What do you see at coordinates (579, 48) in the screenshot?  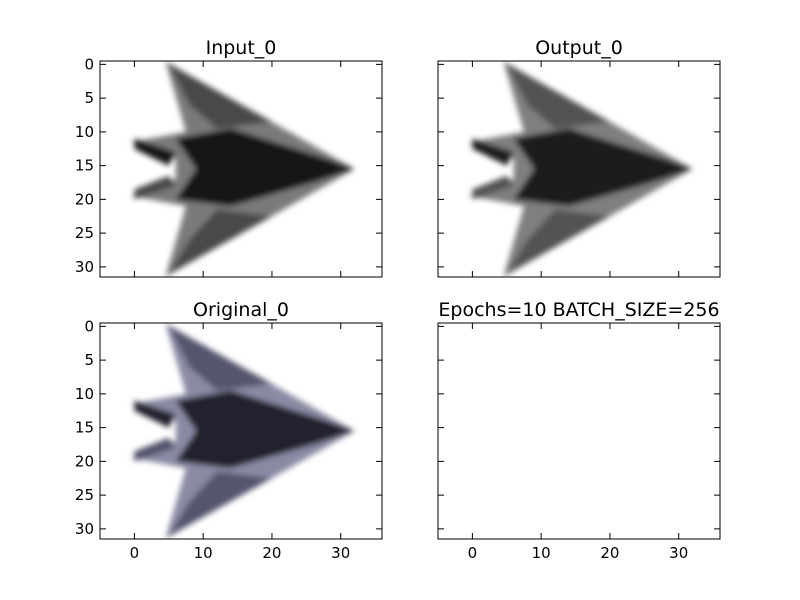 I see `subplot-title: Output_0` at bounding box center [579, 48].